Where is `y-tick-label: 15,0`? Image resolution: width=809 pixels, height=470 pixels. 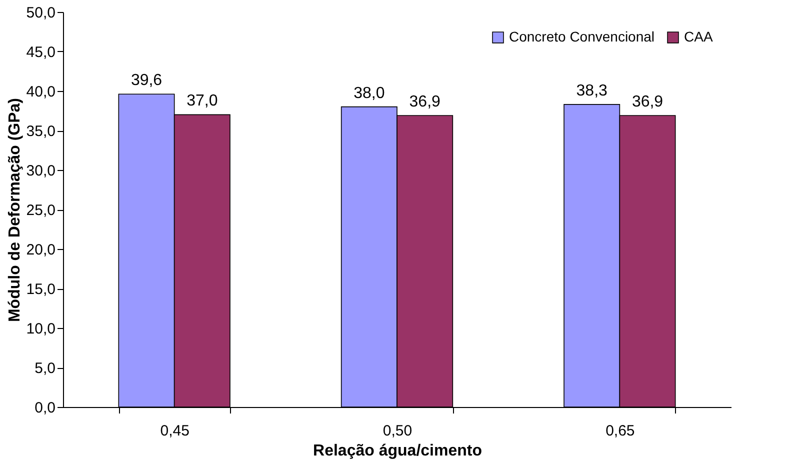
y-tick-label: 15,0 is located at coordinates (41, 289).